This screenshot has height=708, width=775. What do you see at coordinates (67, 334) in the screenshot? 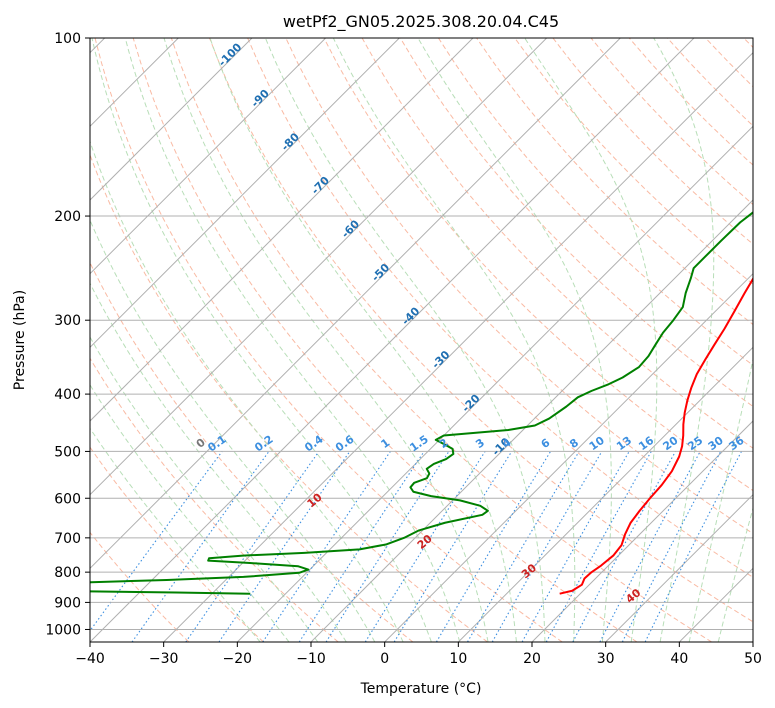
I see `y-axis: 100 200 300 400 500 600 700 800 900 1000` at bounding box center [67, 334].